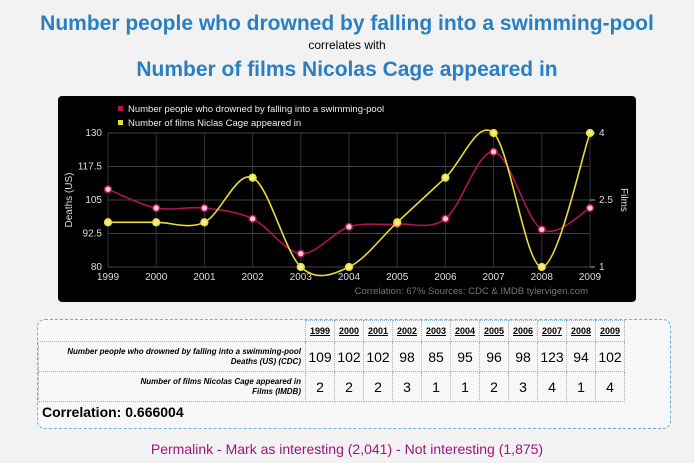 This screenshot has height=463, width=694. Describe the element at coordinates (465, 331) in the screenshot. I see `year-header: 2004` at that location.